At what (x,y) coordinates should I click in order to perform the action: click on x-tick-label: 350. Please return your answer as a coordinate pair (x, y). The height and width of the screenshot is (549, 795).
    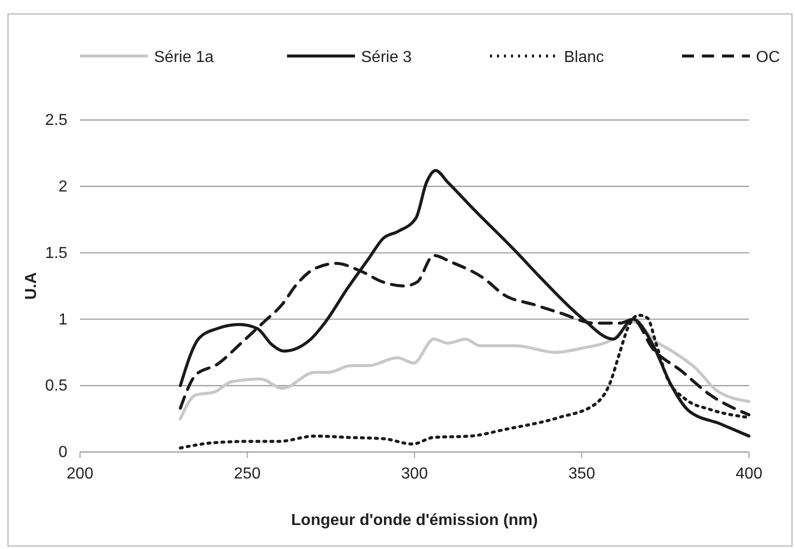
    Looking at the image, I should click on (582, 474).